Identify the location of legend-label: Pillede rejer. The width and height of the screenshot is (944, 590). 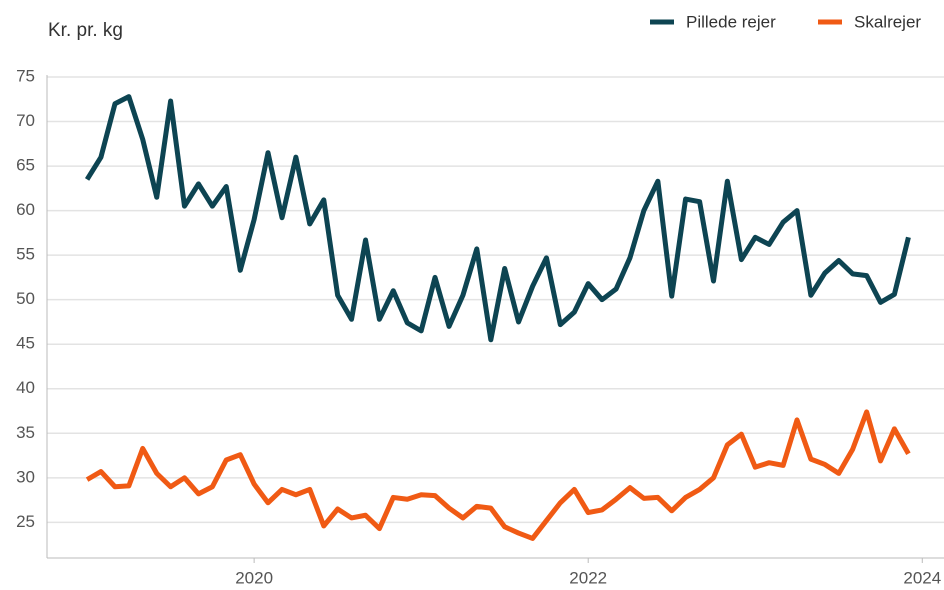
(731, 21).